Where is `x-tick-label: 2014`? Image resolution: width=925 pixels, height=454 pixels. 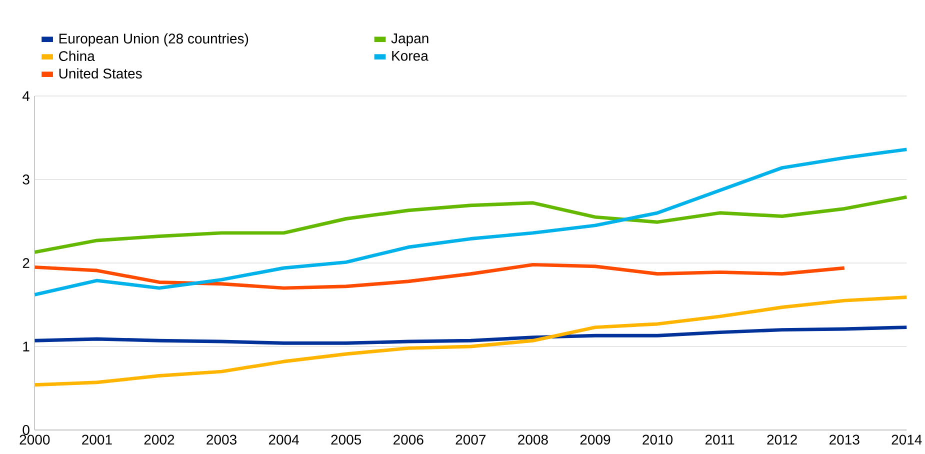
x-tick-label: 2014 is located at coordinates (907, 439).